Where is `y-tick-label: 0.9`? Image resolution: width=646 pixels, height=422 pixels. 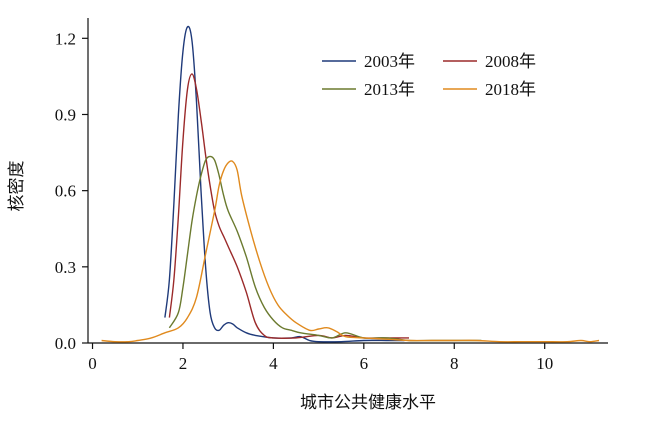
y-tick-label: 0.9 is located at coordinates (65, 114).